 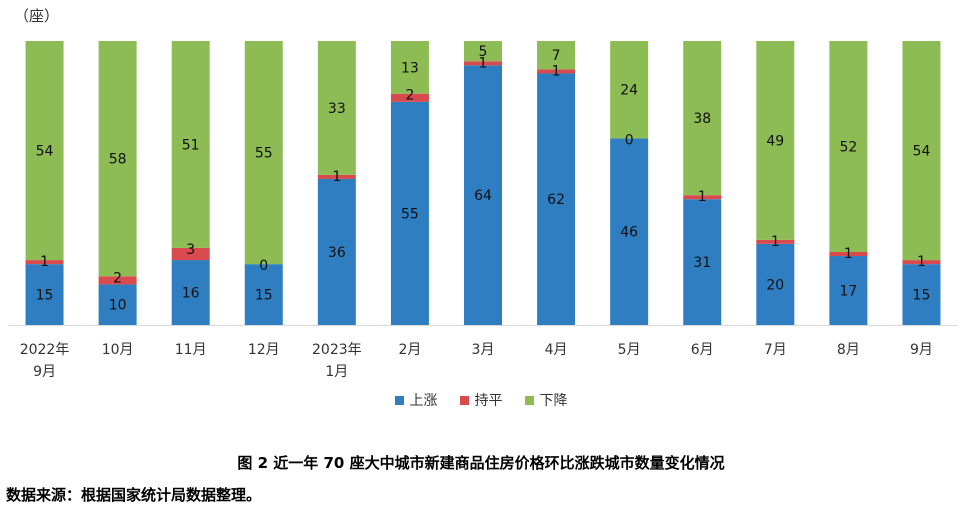 What do you see at coordinates (481, 463) in the screenshot?
I see `figure-caption: 图 2 近一年 70 座大中城市新建商品住房价格环比涨跌城市数量变化情况` at bounding box center [481, 463].